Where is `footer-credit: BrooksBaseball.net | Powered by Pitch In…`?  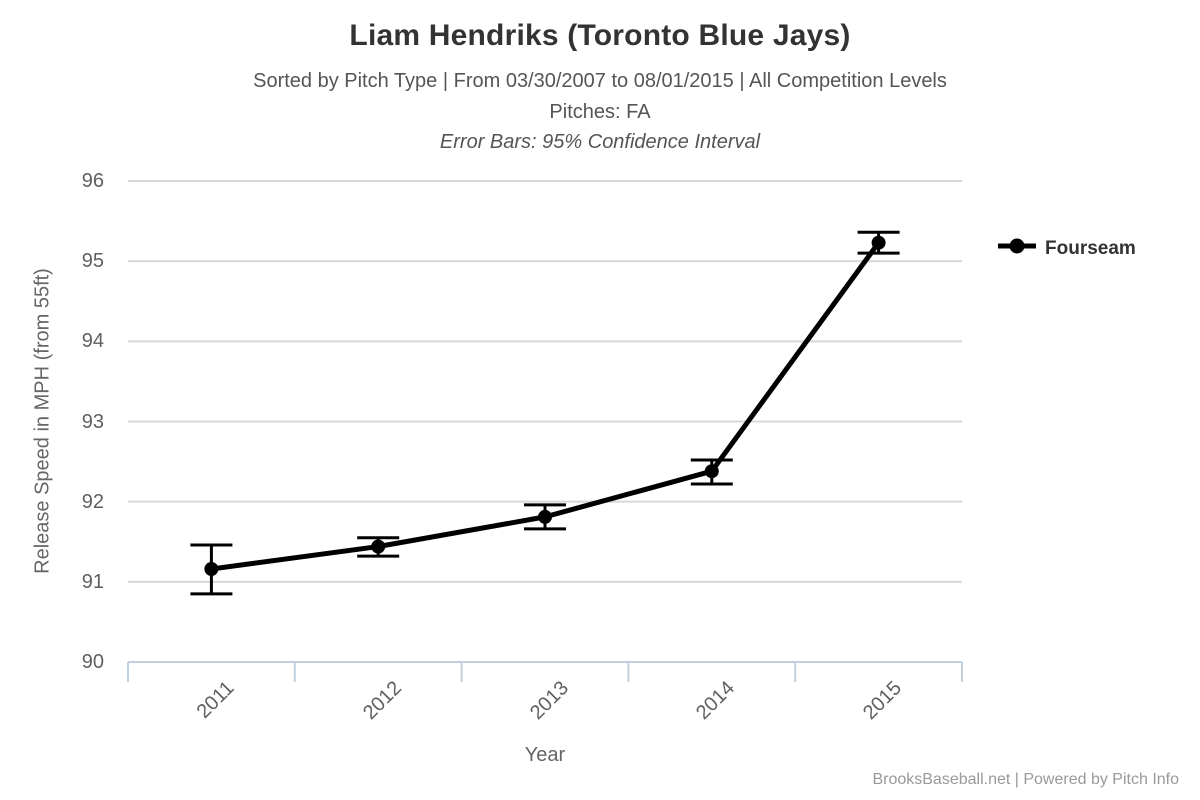 footer-credit: BrooksBaseball.net | Powered by Pitch In… is located at coordinates (1025, 779).